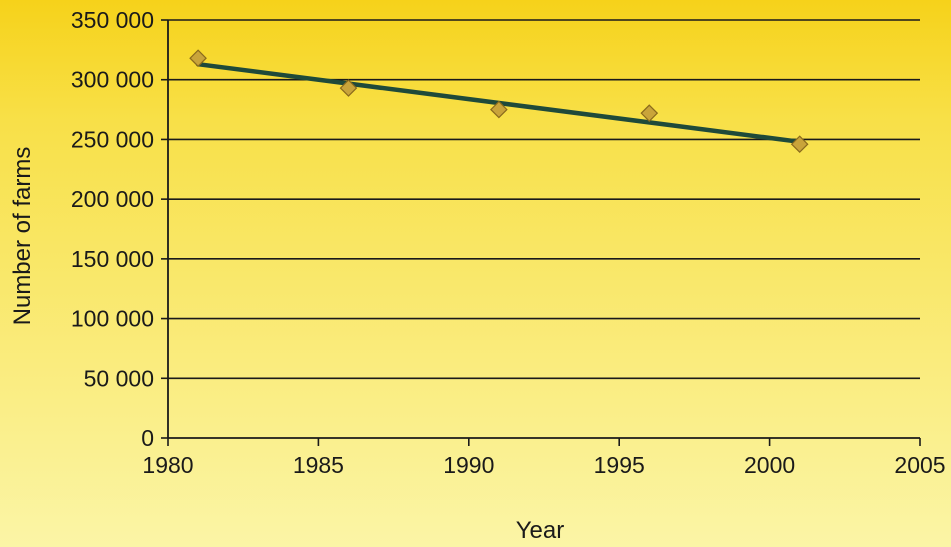 The height and width of the screenshot is (547, 951). What do you see at coordinates (112, 319) in the screenshot?
I see `y-tick-label: 100 000` at bounding box center [112, 319].